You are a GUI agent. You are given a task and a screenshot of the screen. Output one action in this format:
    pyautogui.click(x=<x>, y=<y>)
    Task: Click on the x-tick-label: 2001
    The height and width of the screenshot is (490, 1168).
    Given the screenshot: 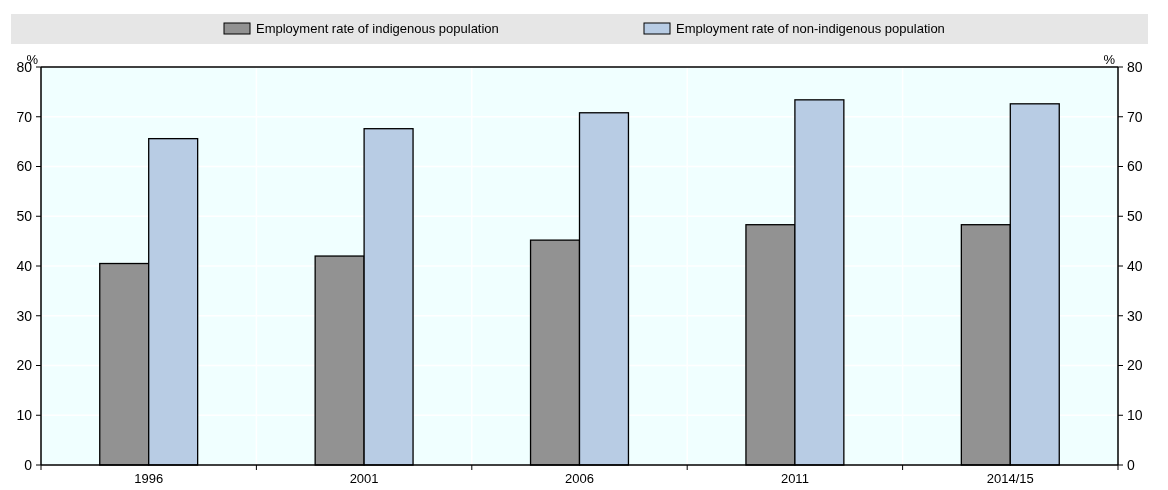 What is the action you would take?
    pyautogui.click(x=364, y=478)
    